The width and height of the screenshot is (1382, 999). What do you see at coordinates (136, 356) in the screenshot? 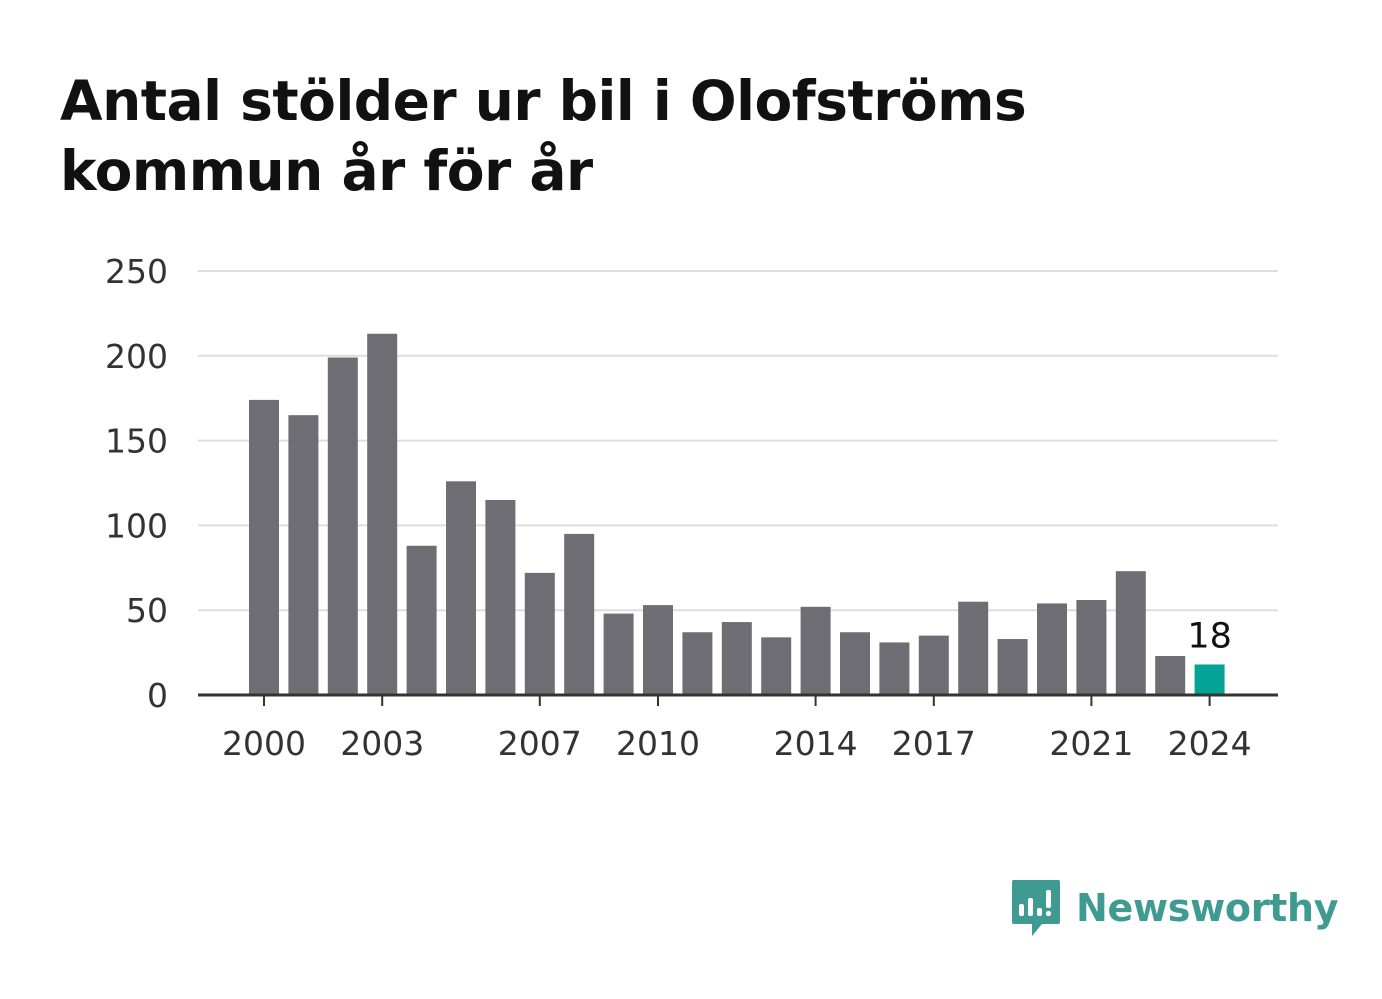
I see `y-tick-label: 200` at bounding box center [136, 356].